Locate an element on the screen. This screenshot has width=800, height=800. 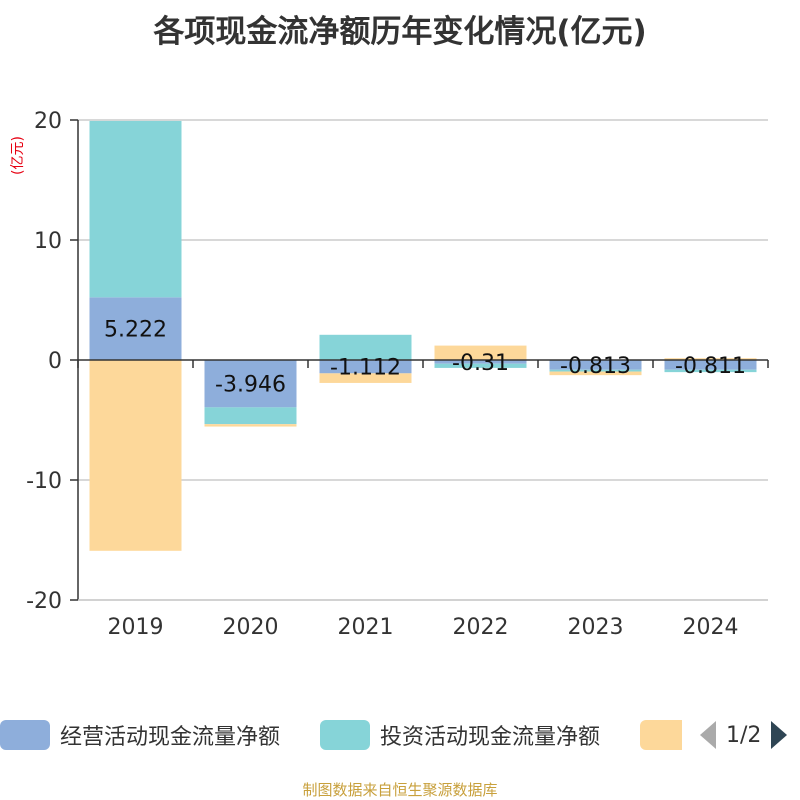
legend-item-operating: 经营活动现金流量净额 is located at coordinates (140, 735).